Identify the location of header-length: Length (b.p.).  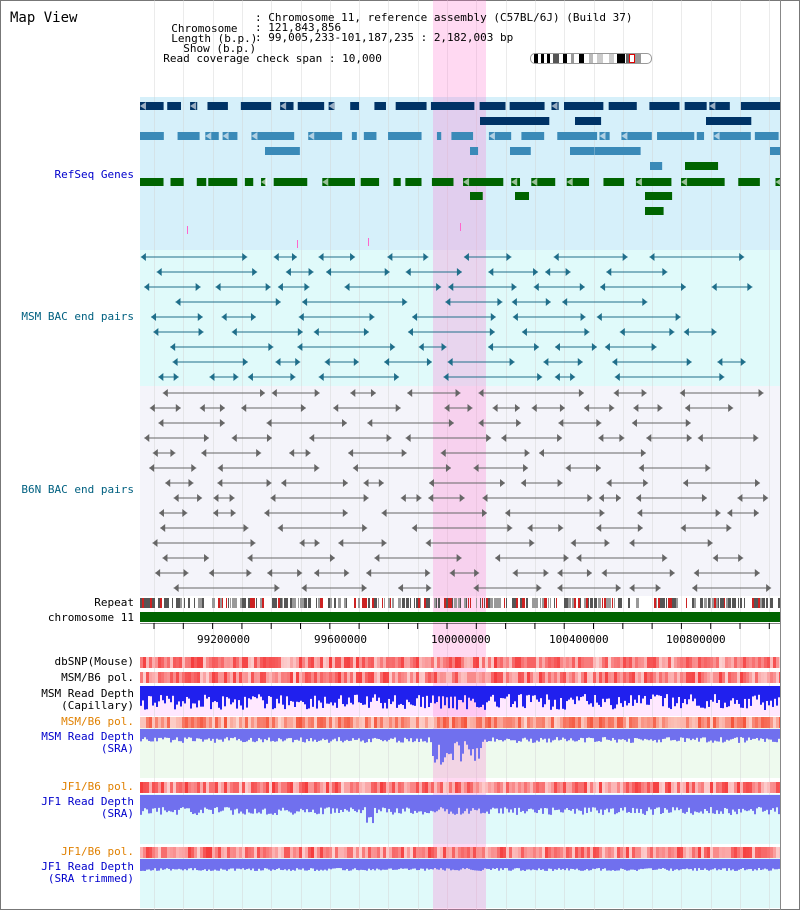
(207, 33).